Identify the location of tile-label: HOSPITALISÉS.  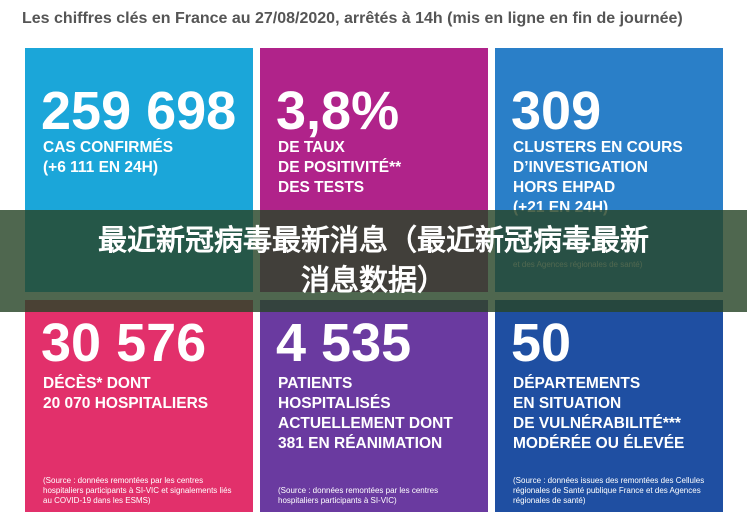
(334, 403).